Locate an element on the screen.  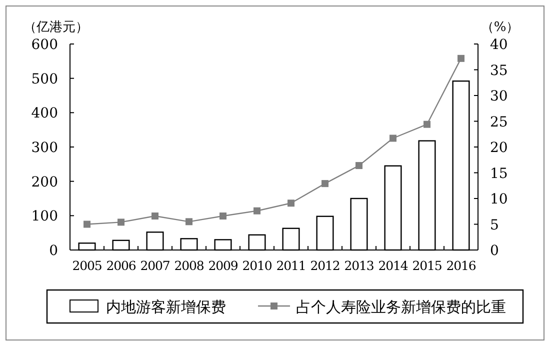
y2-tick-label: 40 is located at coordinates (499, 45).